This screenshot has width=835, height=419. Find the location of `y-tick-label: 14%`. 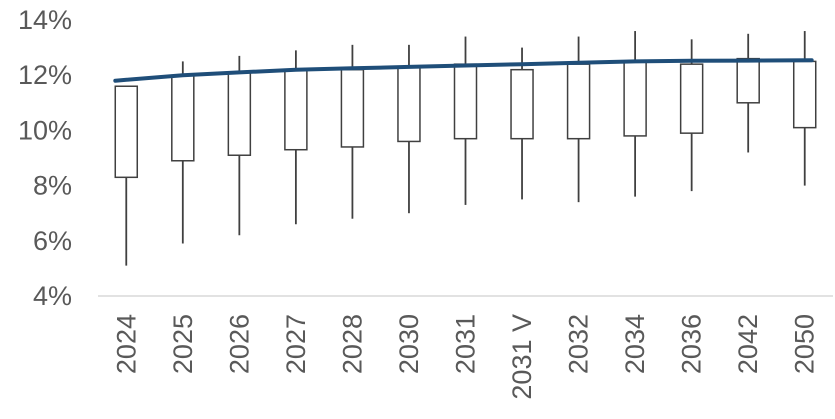

y-tick-label: 14% is located at coordinates (45, 20).